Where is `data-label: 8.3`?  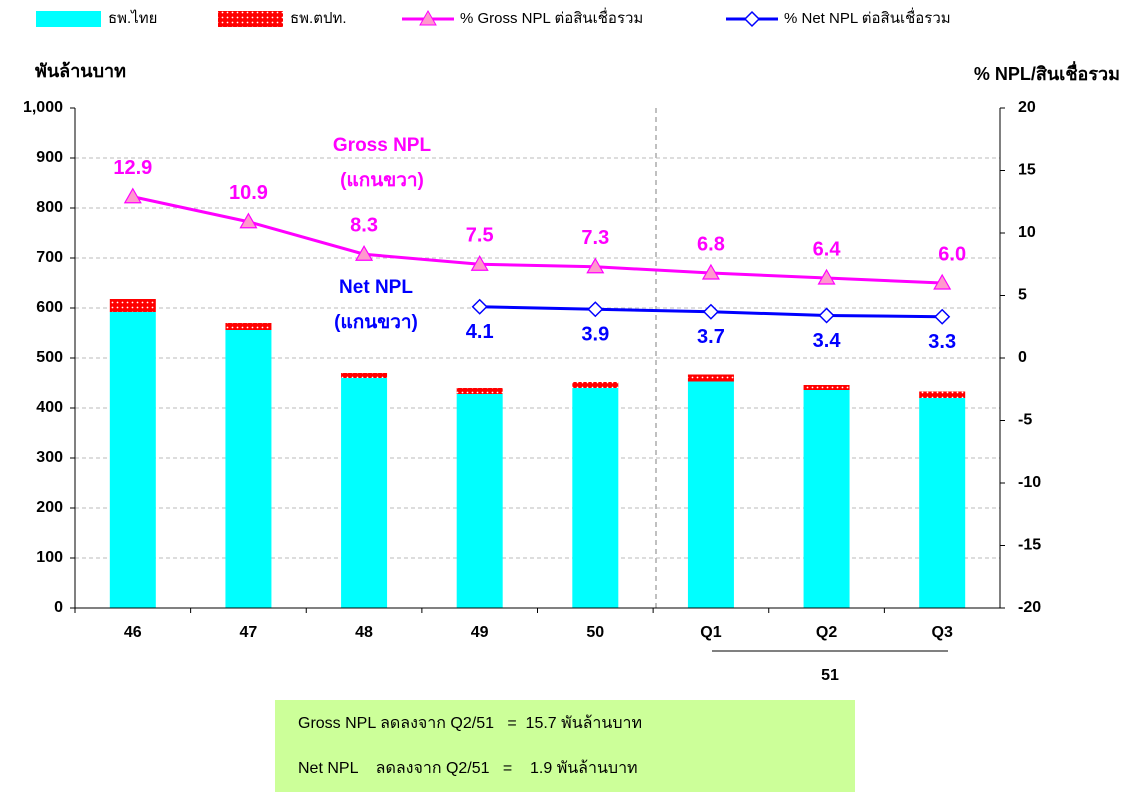
data-label: 8.3 is located at coordinates (364, 226).